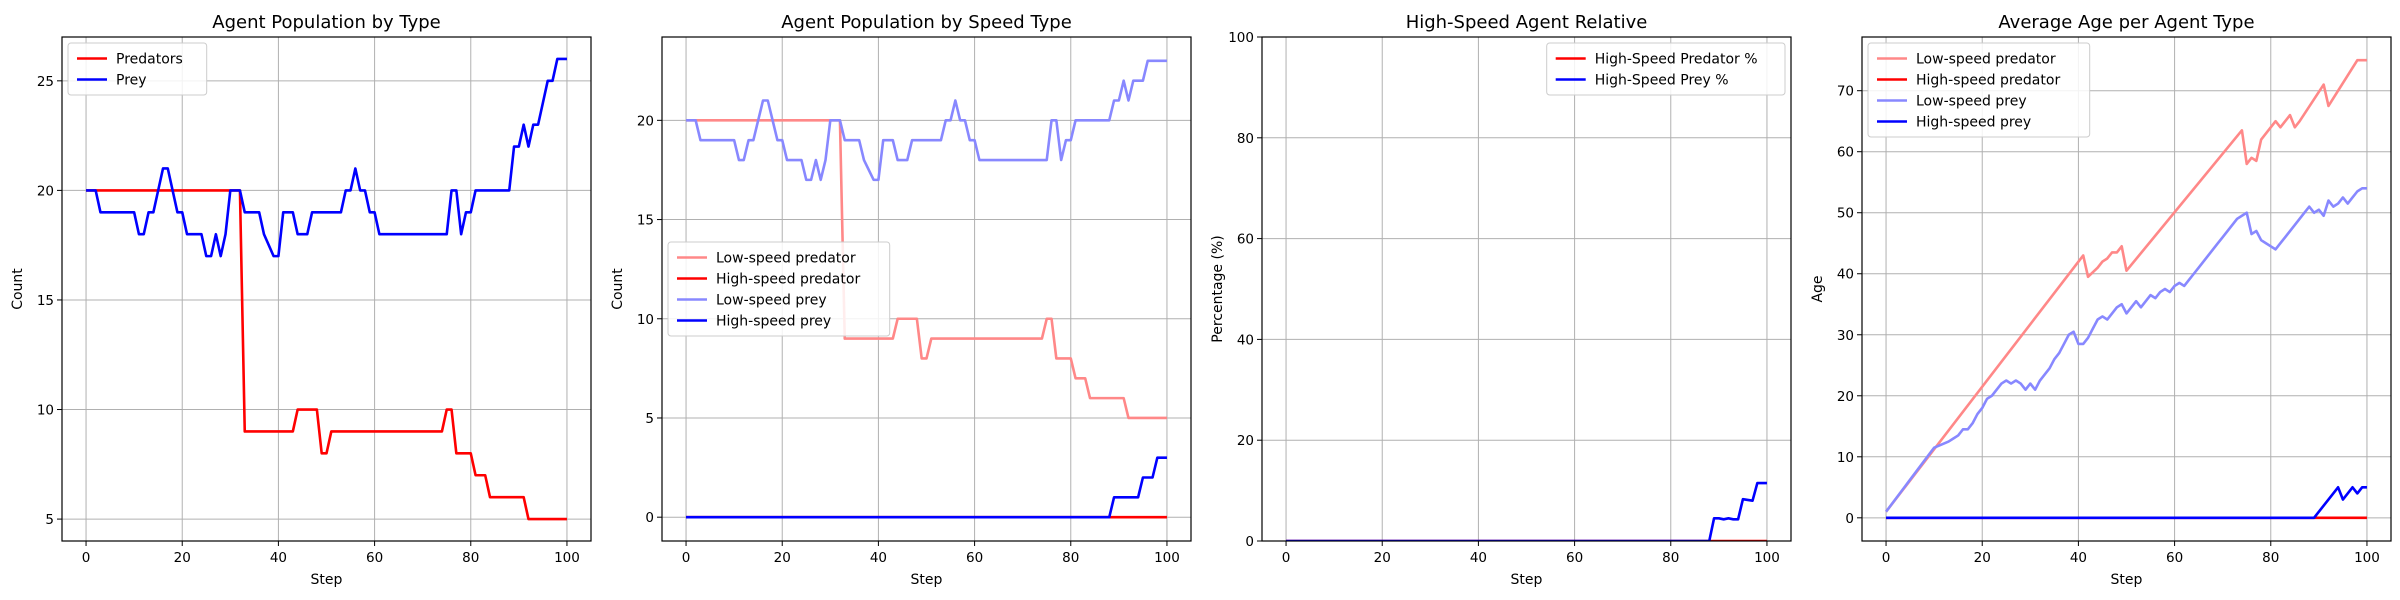 The height and width of the screenshot is (600, 2400). I want to click on legend: Predators Prey, so click(137, 69).